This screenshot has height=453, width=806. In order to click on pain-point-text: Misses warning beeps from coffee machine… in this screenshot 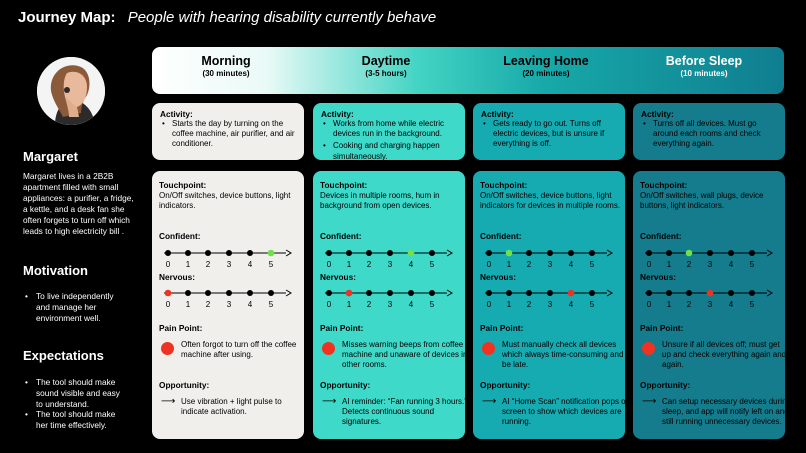, I will do `click(405, 355)`.